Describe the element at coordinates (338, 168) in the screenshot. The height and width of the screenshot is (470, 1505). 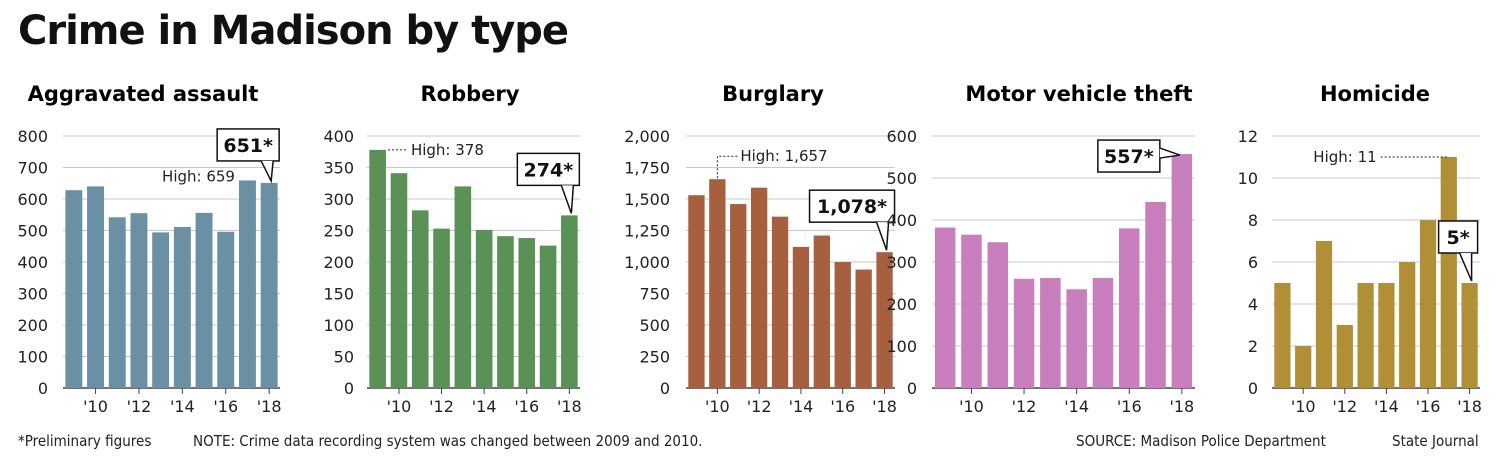
I see `y-tick-label: 350` at that location.